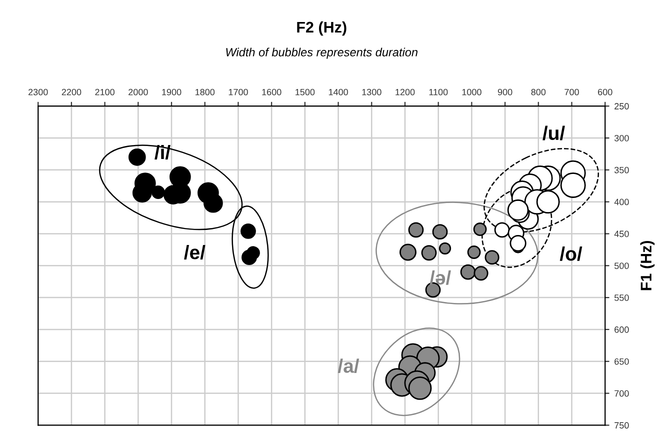 The width and height of the screenshot is (657, 433). Describe the element at coordinates (205, 92) in the screenshot. I see `x-tick-label: 1800` at that location.